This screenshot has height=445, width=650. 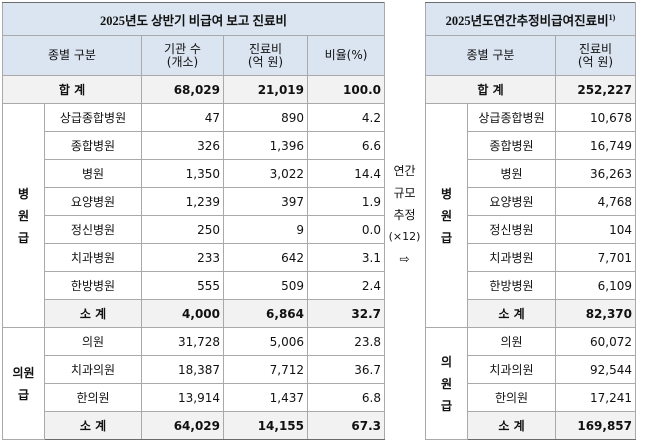 What do you see at coordinates (346, 201) in the screenshot?
I see `row-ratio: 1.9` at bounding box center [346, 201].